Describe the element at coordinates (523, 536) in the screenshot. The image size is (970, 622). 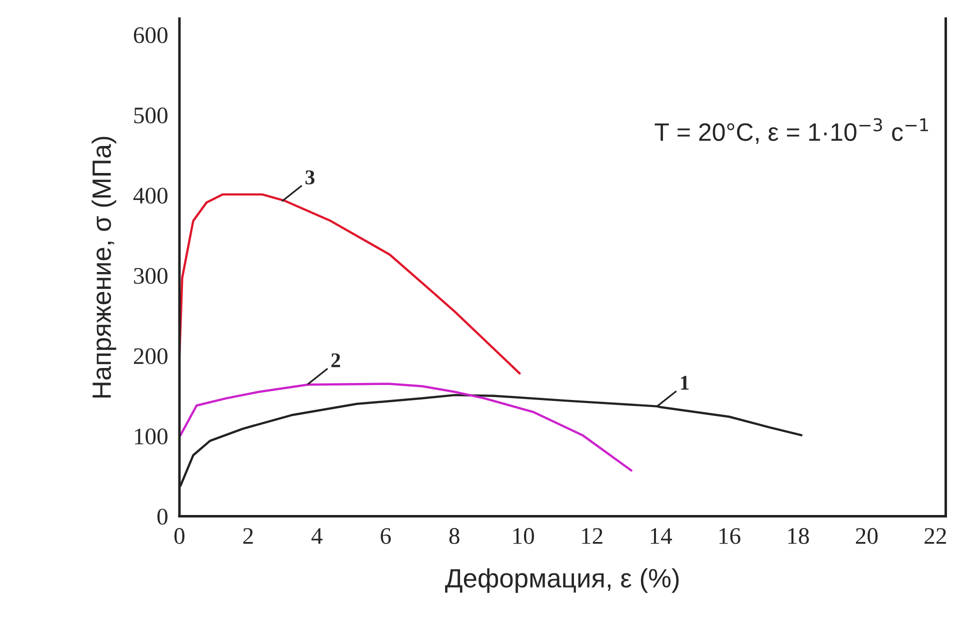
I see `x-tick-label: 10` at that location.